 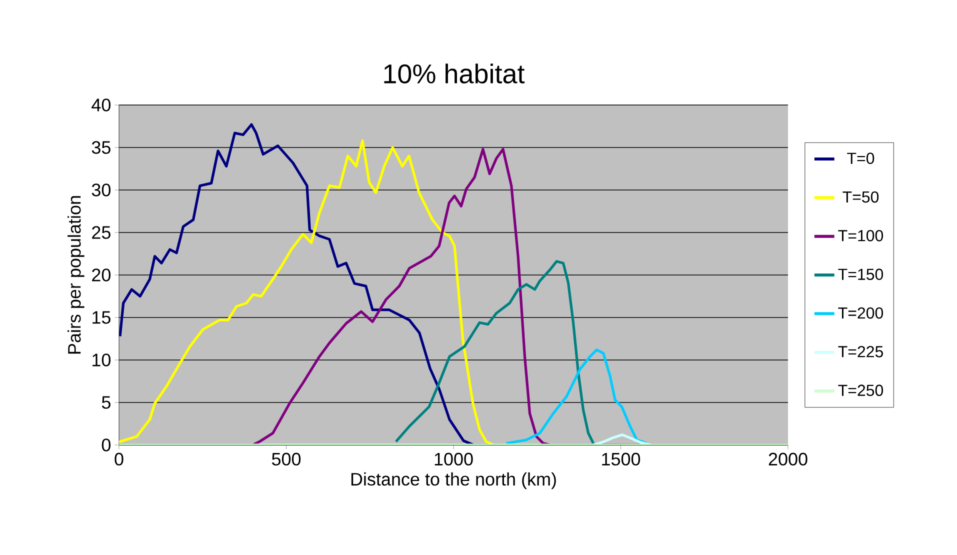 What do you see at coordinates (286, 459) in the screenshot?
I see `x-tick-label: 500` at bounding box center [286, 459].